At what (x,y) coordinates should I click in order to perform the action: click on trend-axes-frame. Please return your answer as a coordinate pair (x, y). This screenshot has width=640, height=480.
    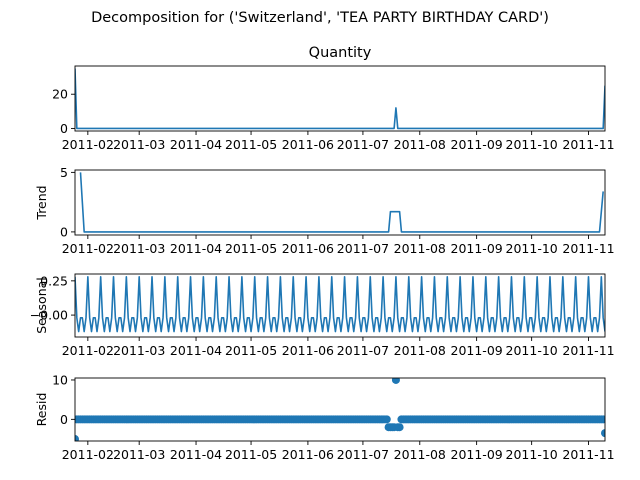
    Looking at the image, I should click on (340, 202).